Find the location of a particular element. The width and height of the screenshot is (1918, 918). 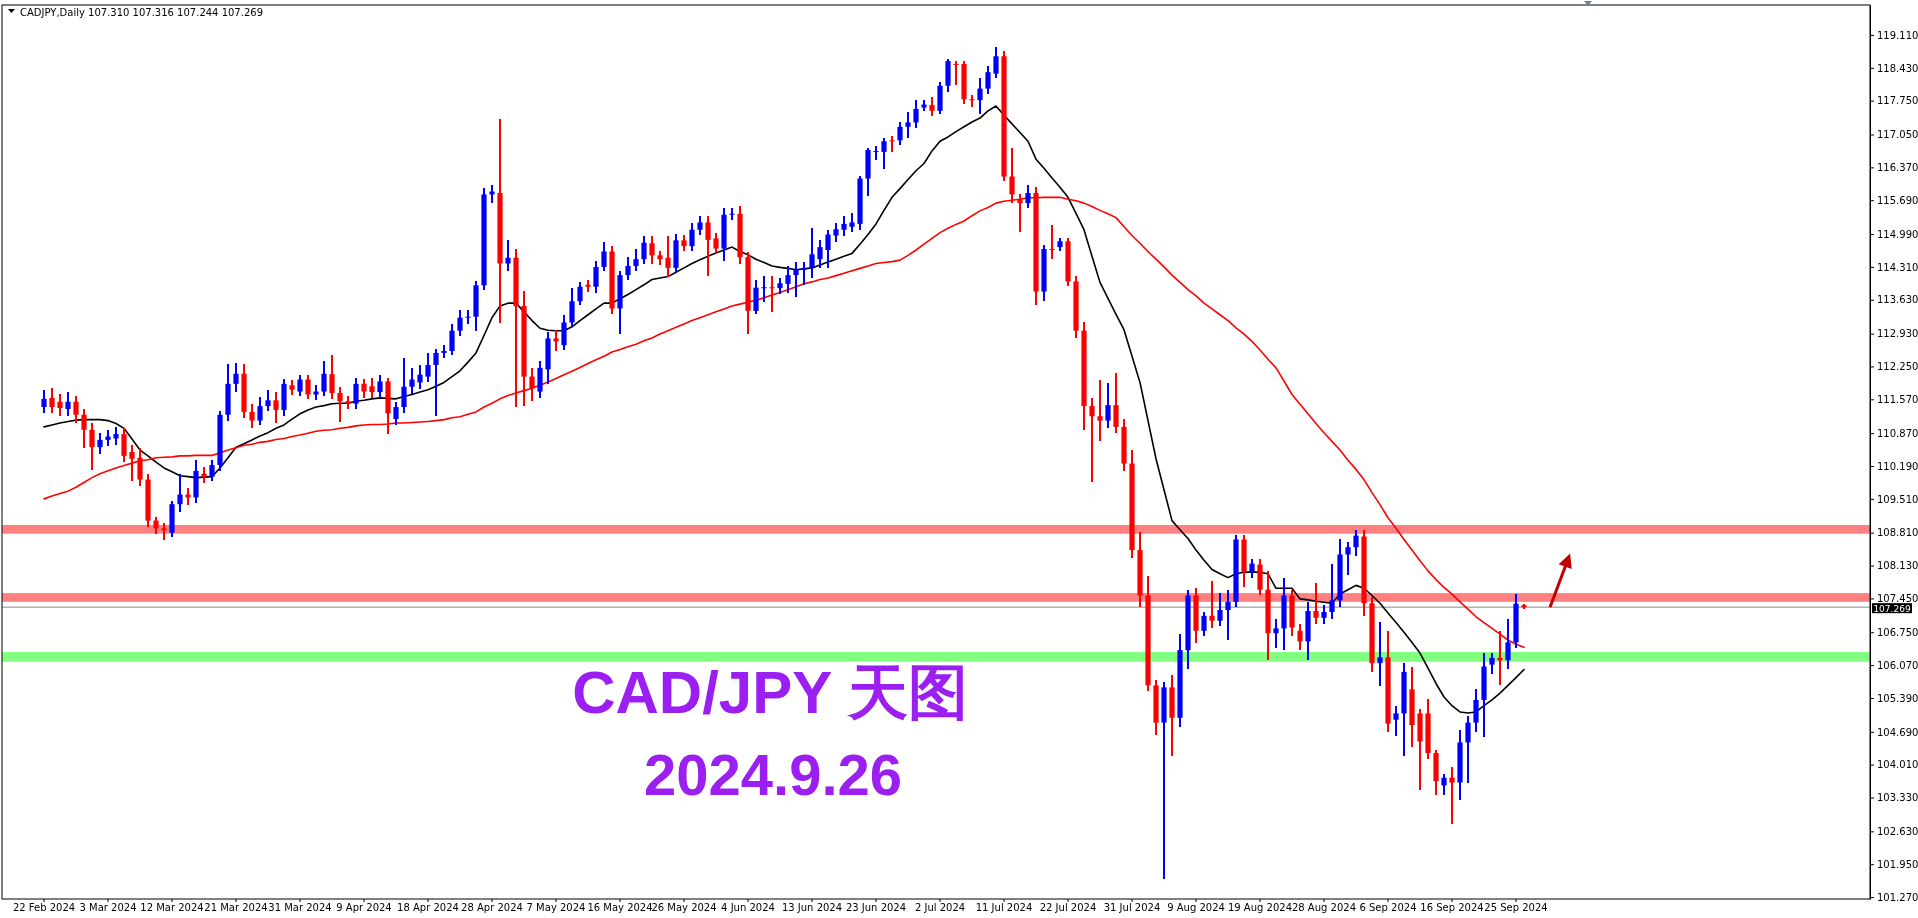

x-tick-label: 31 Mar 2024 is located at coordinates (300, 907).